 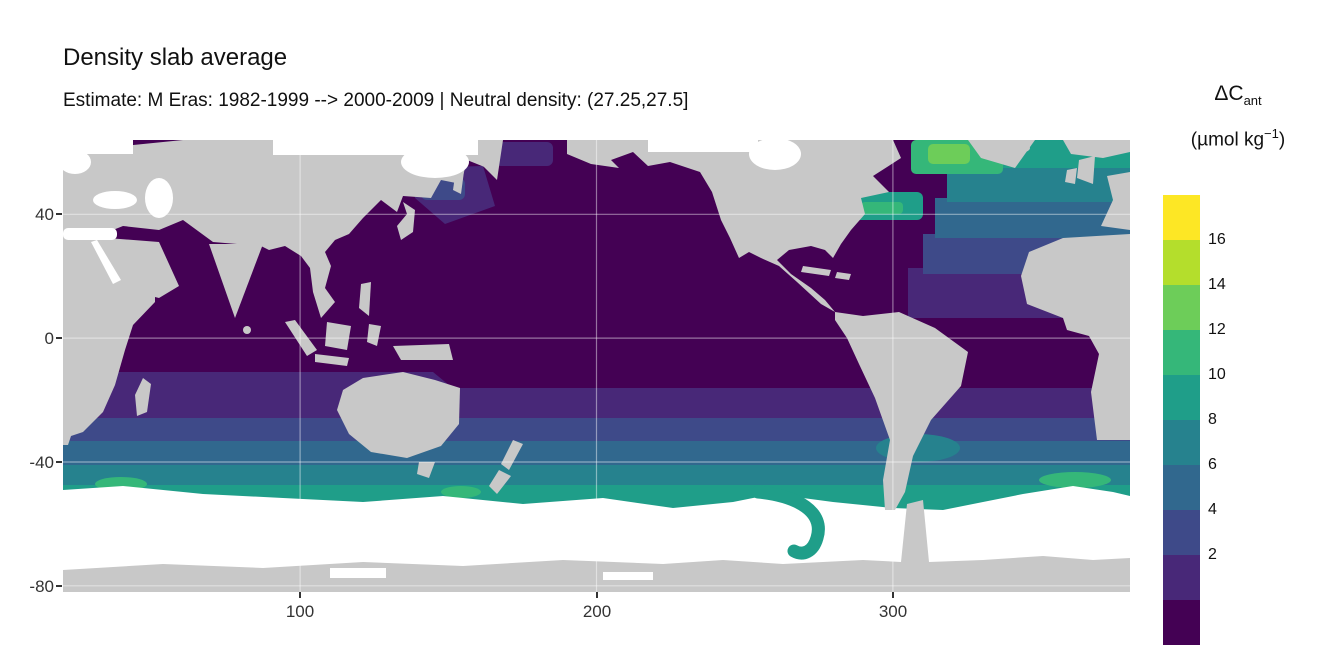 I want to click on legend-label-10: 10, so click(x=1217, y=374).